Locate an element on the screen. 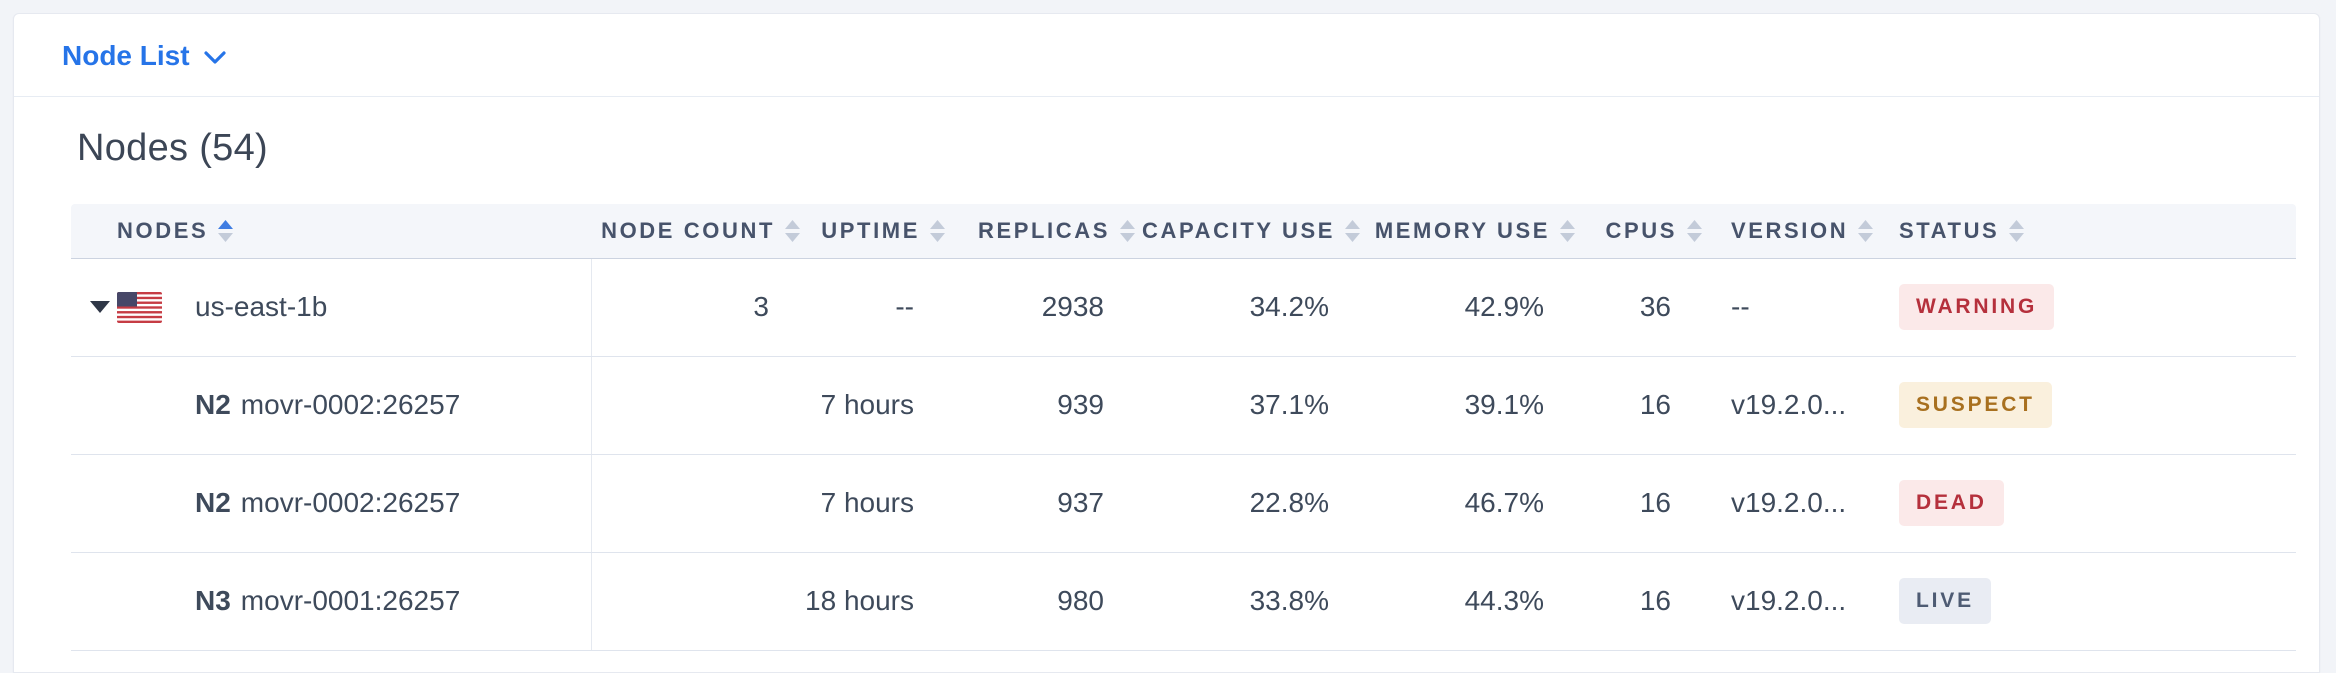 The height and width of the screenshot is (673, 2336). status-badge: SUSPECT is located at coordinates (1975, 405).